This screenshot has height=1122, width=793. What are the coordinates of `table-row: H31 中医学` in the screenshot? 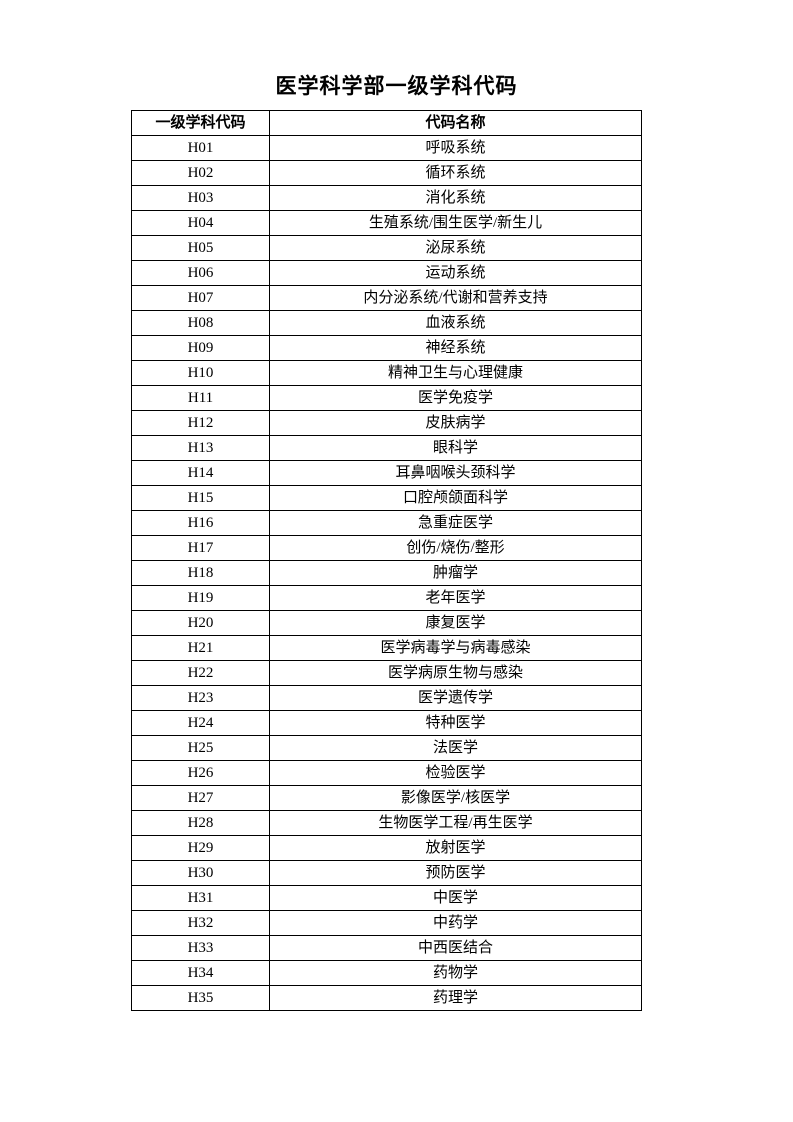 It's located at (386, 898).